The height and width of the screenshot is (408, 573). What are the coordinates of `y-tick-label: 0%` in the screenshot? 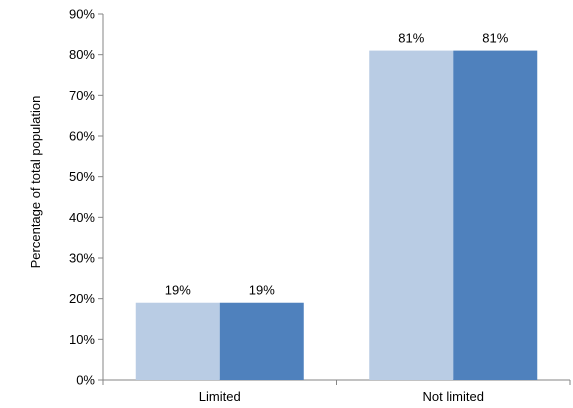 It's located at (85, 380).